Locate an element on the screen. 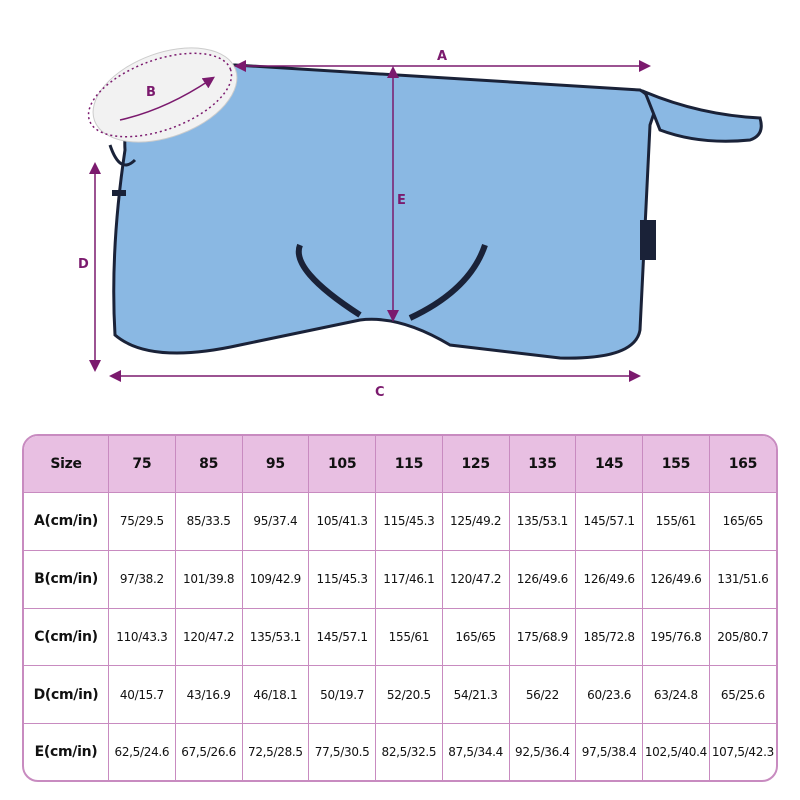 The width and height of the screenshot is (800, 800). size-column-header: 135 is located at coordinates (542, 464).